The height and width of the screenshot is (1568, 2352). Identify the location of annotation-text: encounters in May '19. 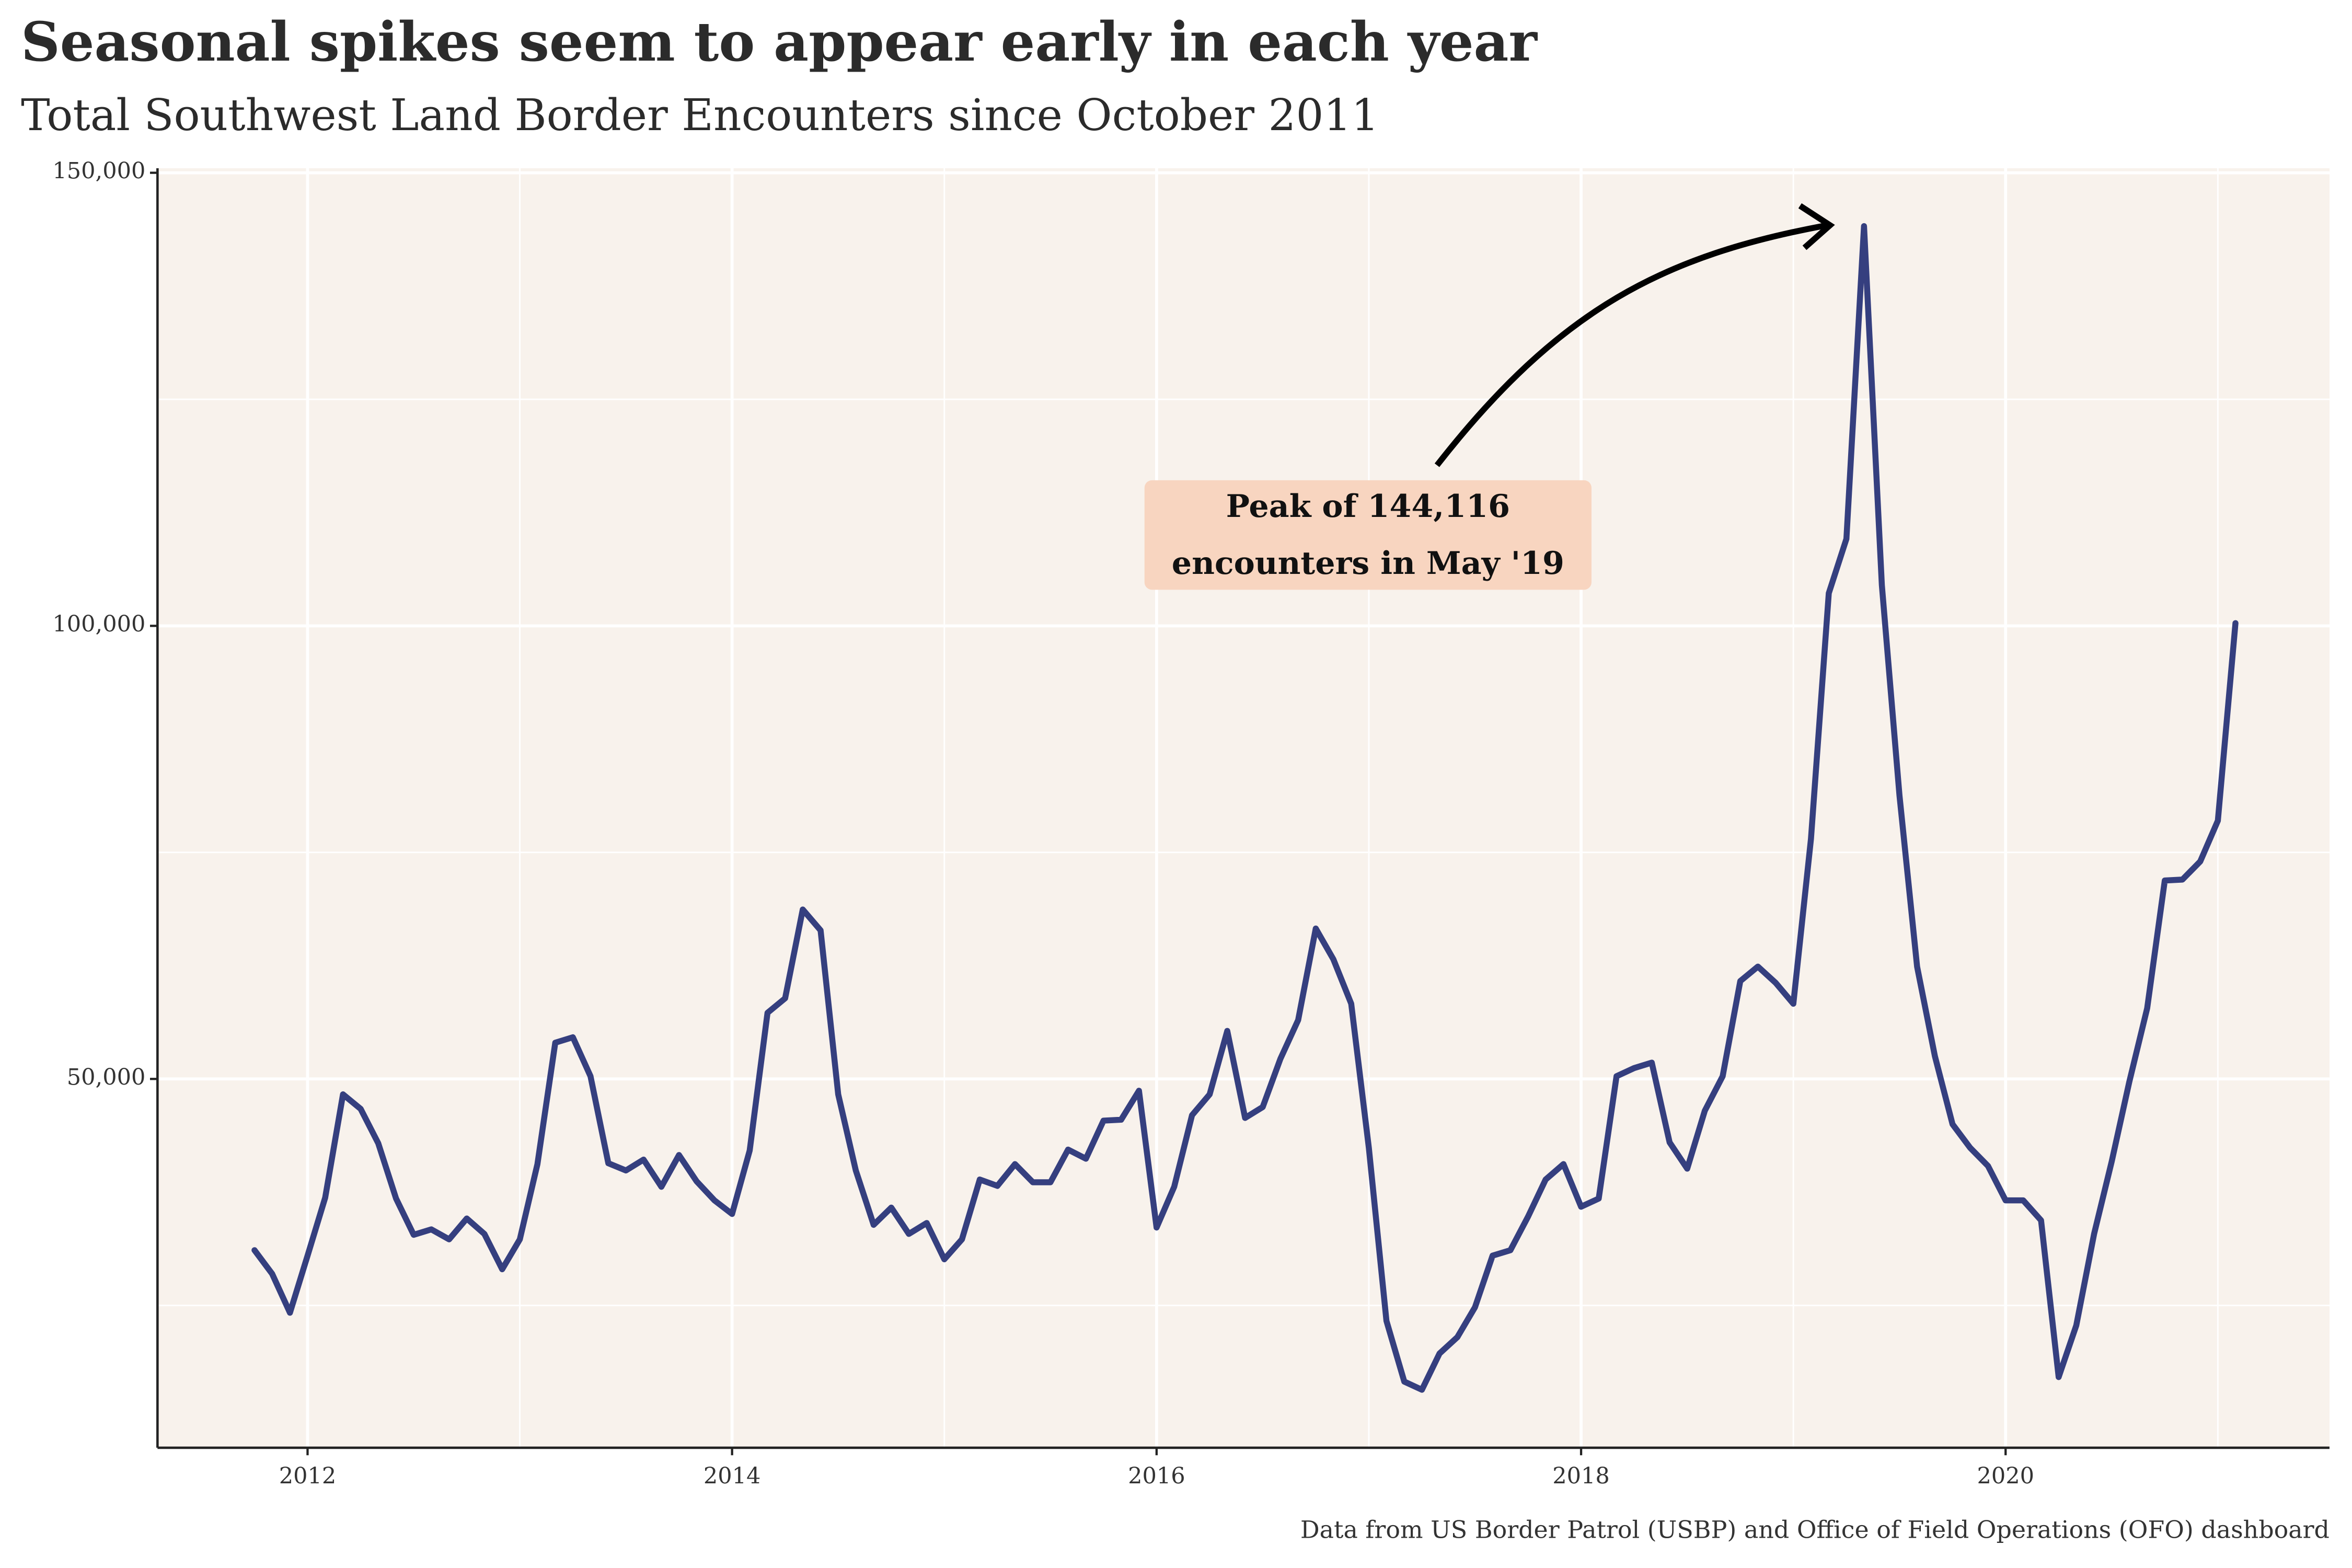
(1368, 563).